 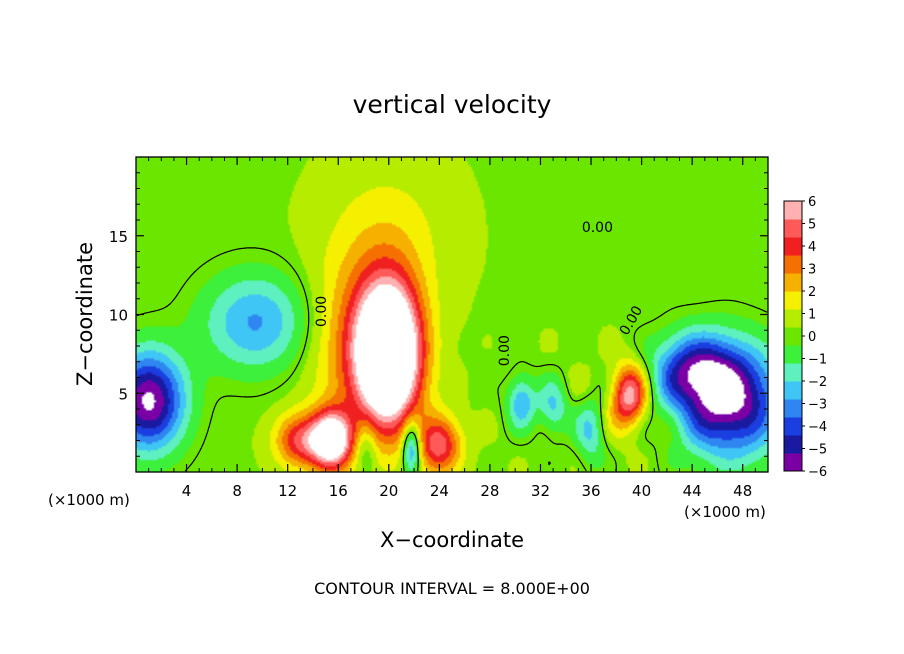 I want to click on x-tick-label: 40, so click(x=641, y=491).